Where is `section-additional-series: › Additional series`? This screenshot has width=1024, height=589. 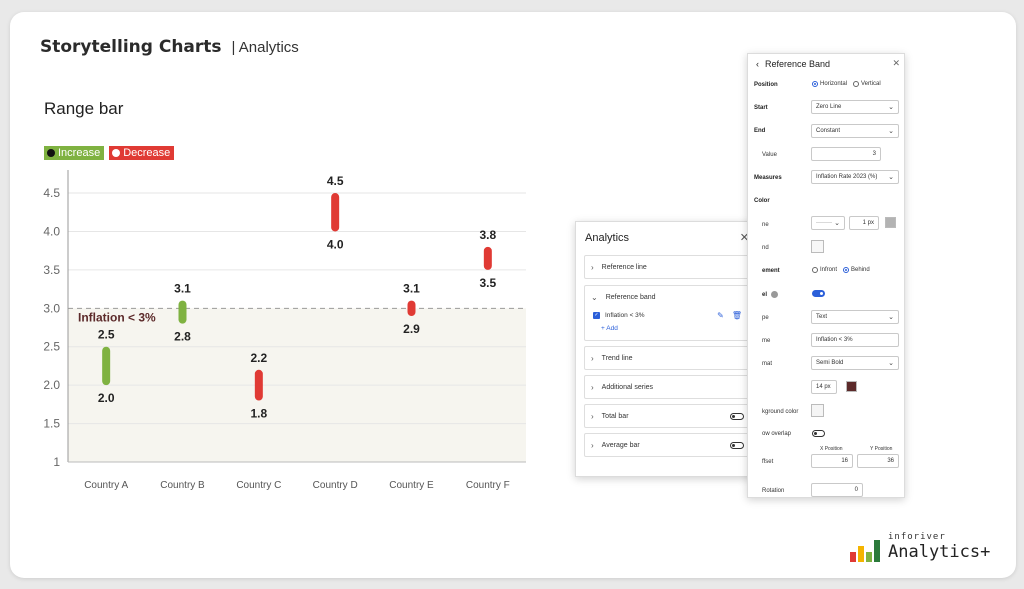 section-additional-series: › Additional series is located at coordinates (667, 387).